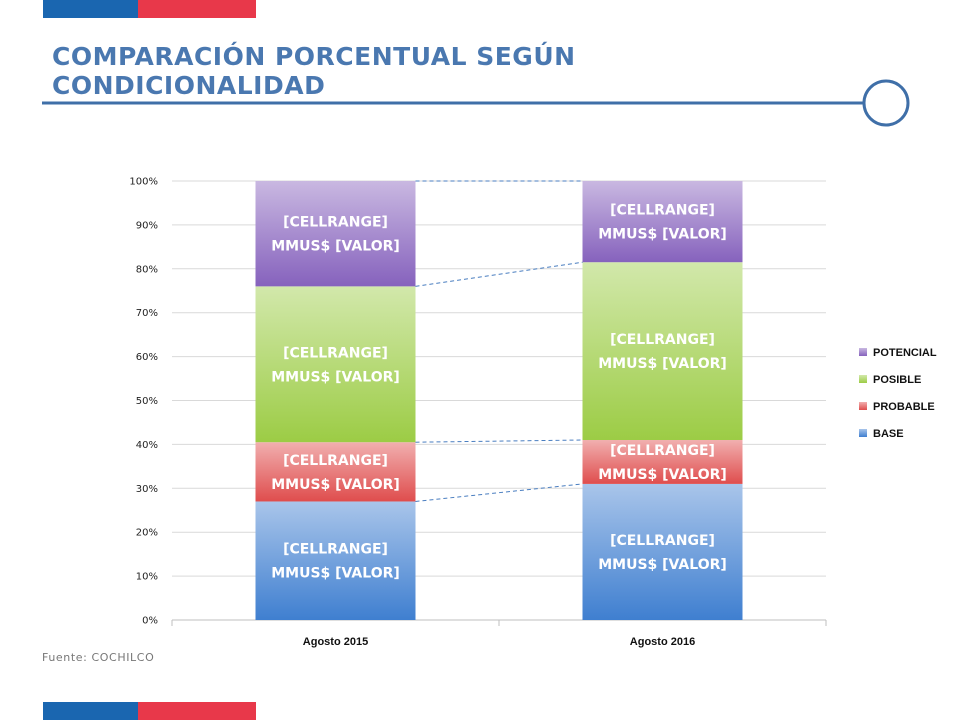  What do you see at coordinates (314, 56) in the screenshot?
I see `title-line-1: COMPARACIÓN PORCENTUAL SEGÚN` at bounding box center [314, 56].